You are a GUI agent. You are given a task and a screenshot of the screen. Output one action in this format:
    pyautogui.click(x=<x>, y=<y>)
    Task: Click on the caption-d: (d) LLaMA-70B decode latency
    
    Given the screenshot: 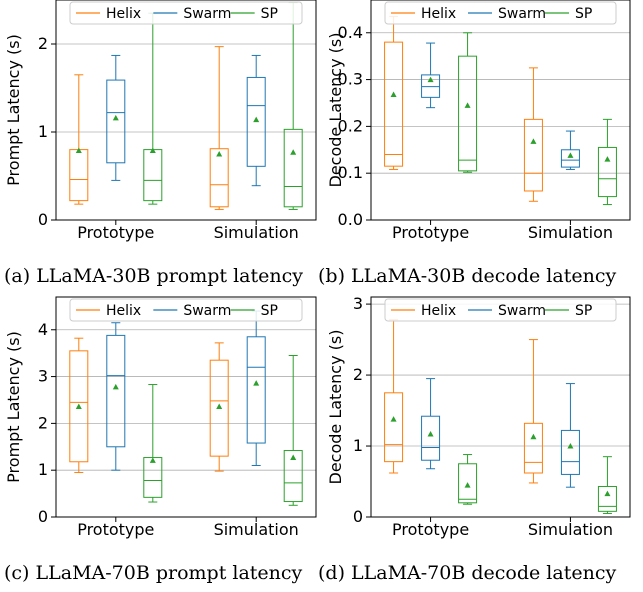 What is the action you would take?
    pyautogui.click(x=467, y=573)
    